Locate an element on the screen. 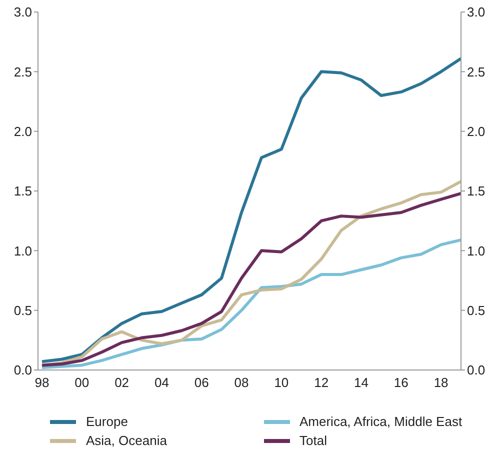 This screenshot has height=459, width=497. y2-tick-label: 0.0 is located at coordinates (476, 370).